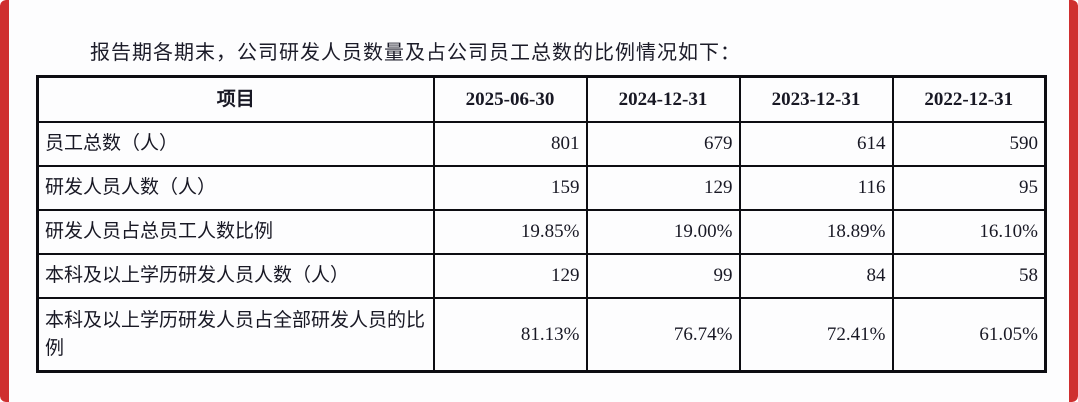 The image size is (1078, 402). I want to click on table-row-rd-headcount: 研发人员人数（人） 159 129 116 95, so click(541, 188).